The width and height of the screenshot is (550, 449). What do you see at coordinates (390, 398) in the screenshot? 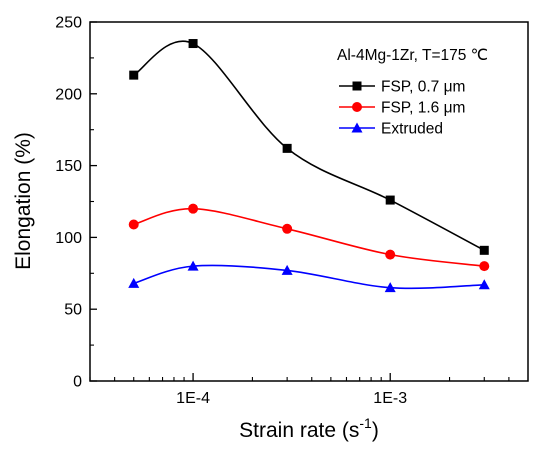
I see `x-tick-label: 1E-3` at bounding box center [390, 398].